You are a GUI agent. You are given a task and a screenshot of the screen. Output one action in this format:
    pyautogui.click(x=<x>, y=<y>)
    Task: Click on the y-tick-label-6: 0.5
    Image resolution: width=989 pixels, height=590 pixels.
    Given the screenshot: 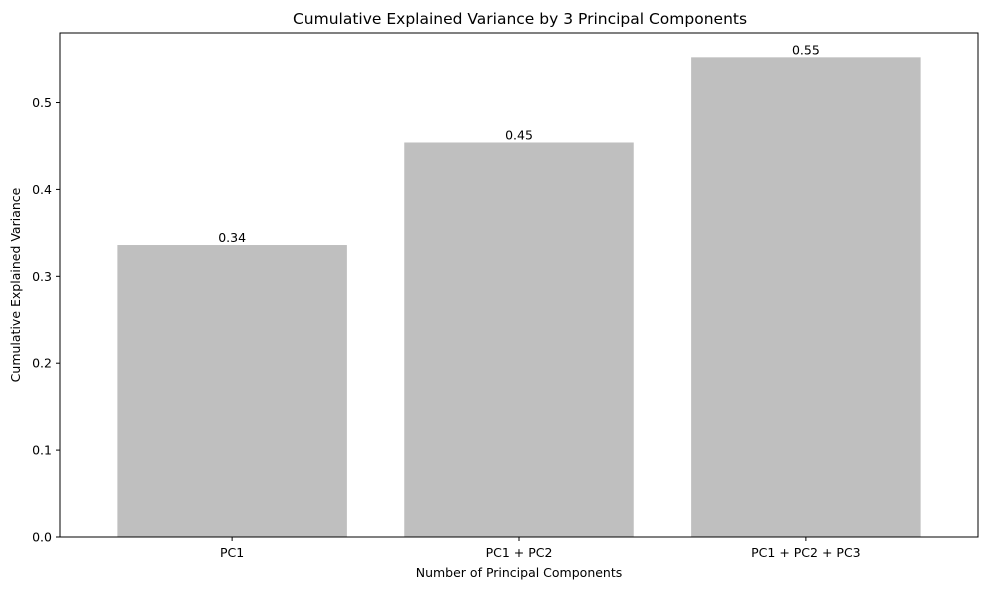 What is the action you would take?
    pyautogui.click(x=42, y=102)
    